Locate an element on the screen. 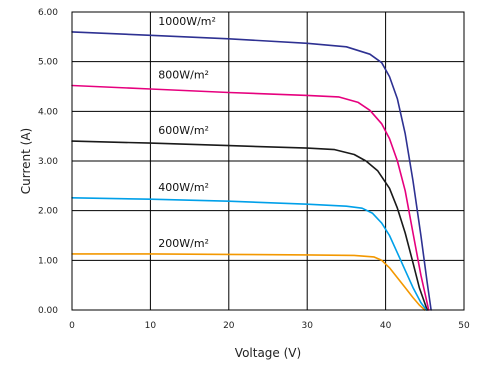 Image resolution: width=482 pixels, height=367 pixels. series-labels: 1000W/m² 800W/m² 600W/m² 400W/m² 200W/m² is located at coordinates (187, 132).